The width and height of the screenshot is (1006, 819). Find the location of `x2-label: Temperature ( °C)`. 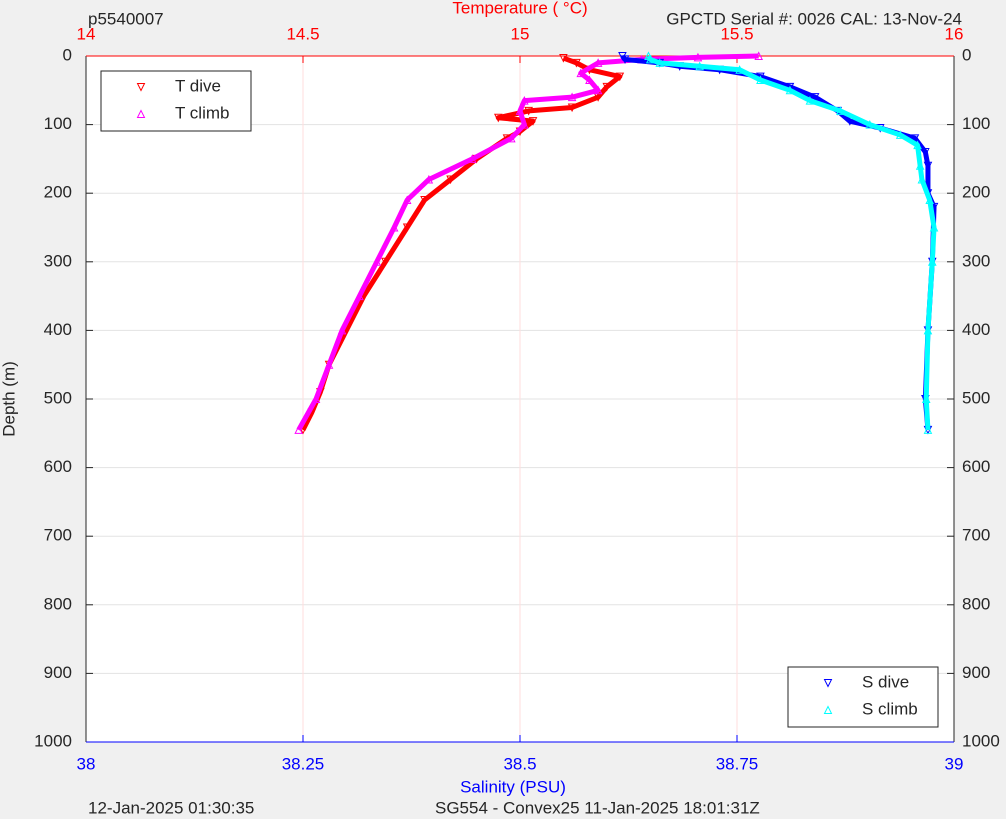

x2-label: Temperature ( °C) is located at coordinates (519, 8).